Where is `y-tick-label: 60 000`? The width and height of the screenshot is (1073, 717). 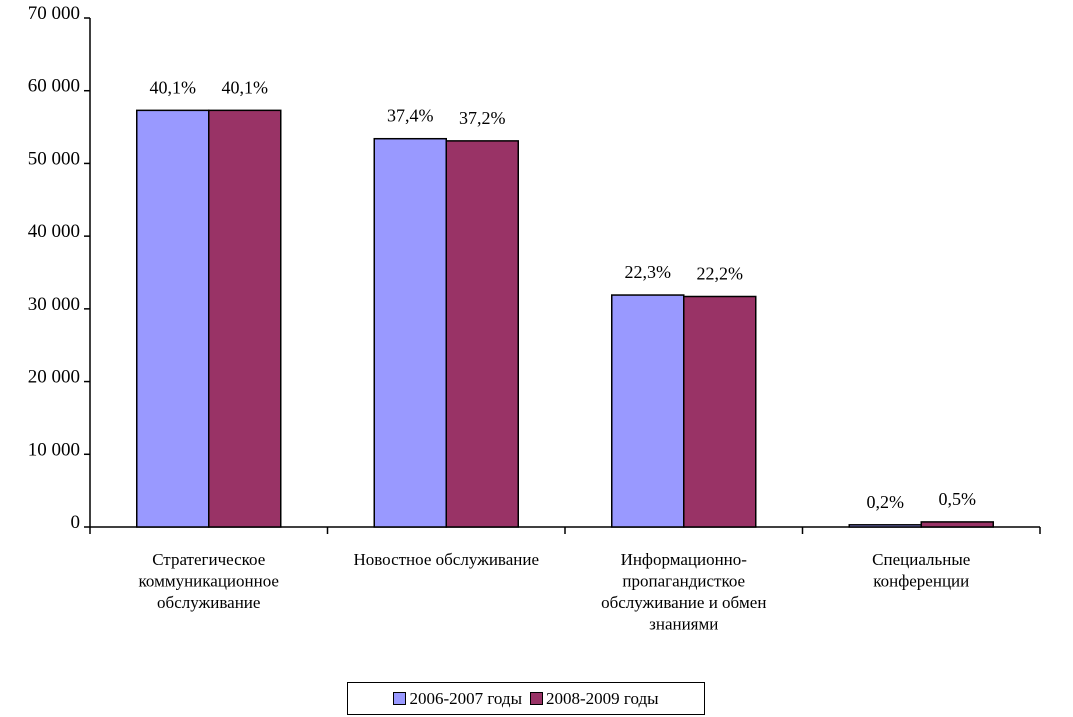
y-tick-label: 60 000 is located at coordinates (54, 86).